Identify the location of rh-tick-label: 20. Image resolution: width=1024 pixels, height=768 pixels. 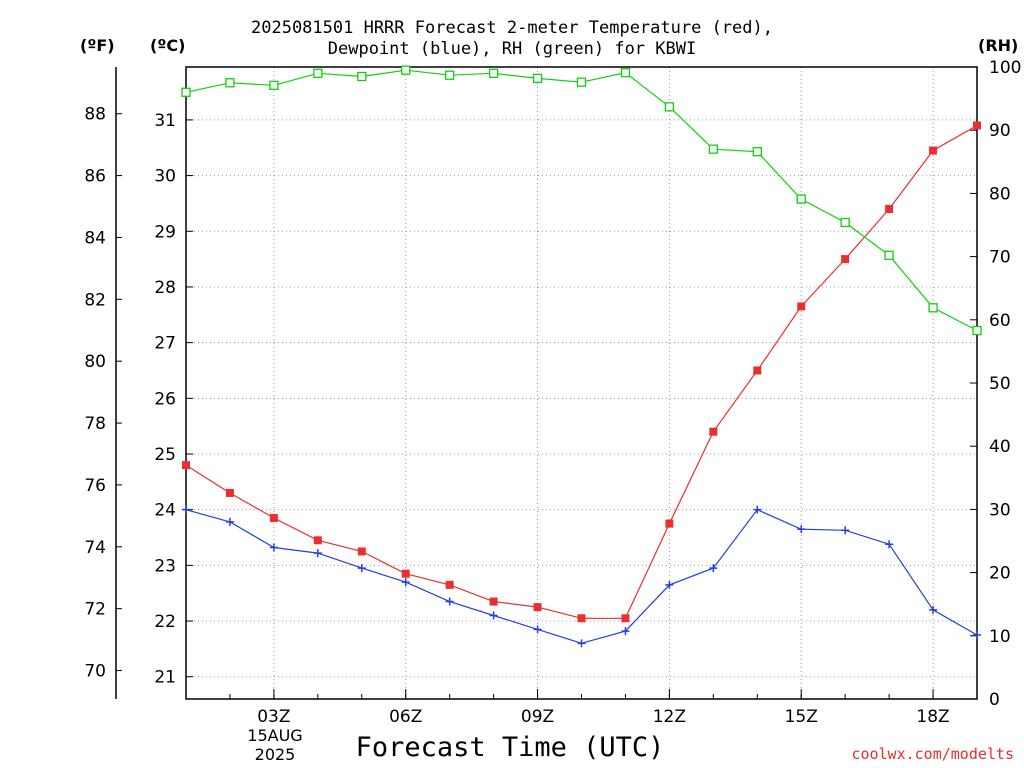
(1000, 574).